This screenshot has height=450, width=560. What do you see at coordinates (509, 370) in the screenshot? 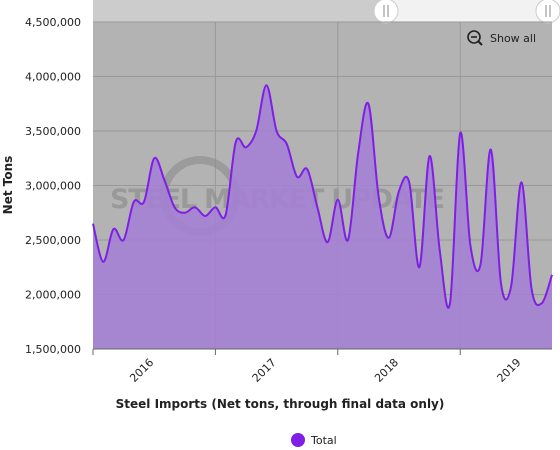
I see `x-tick-label: 2019` at bounding box center [509, 370].